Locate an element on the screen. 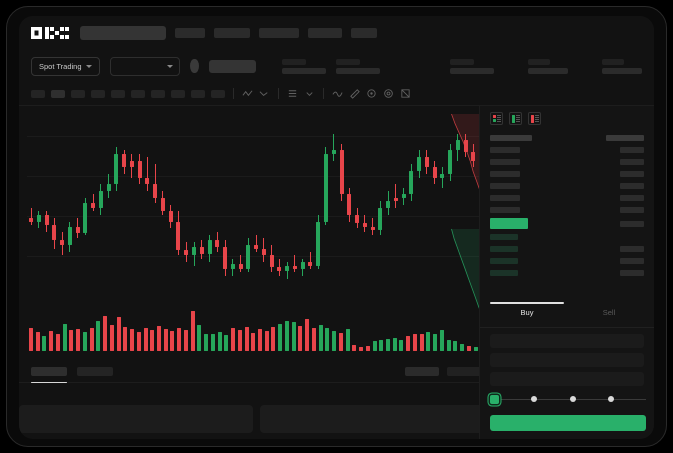 This screenshot has height=453, width=673. fibonacci-icon is located at coordinates (292, 93).